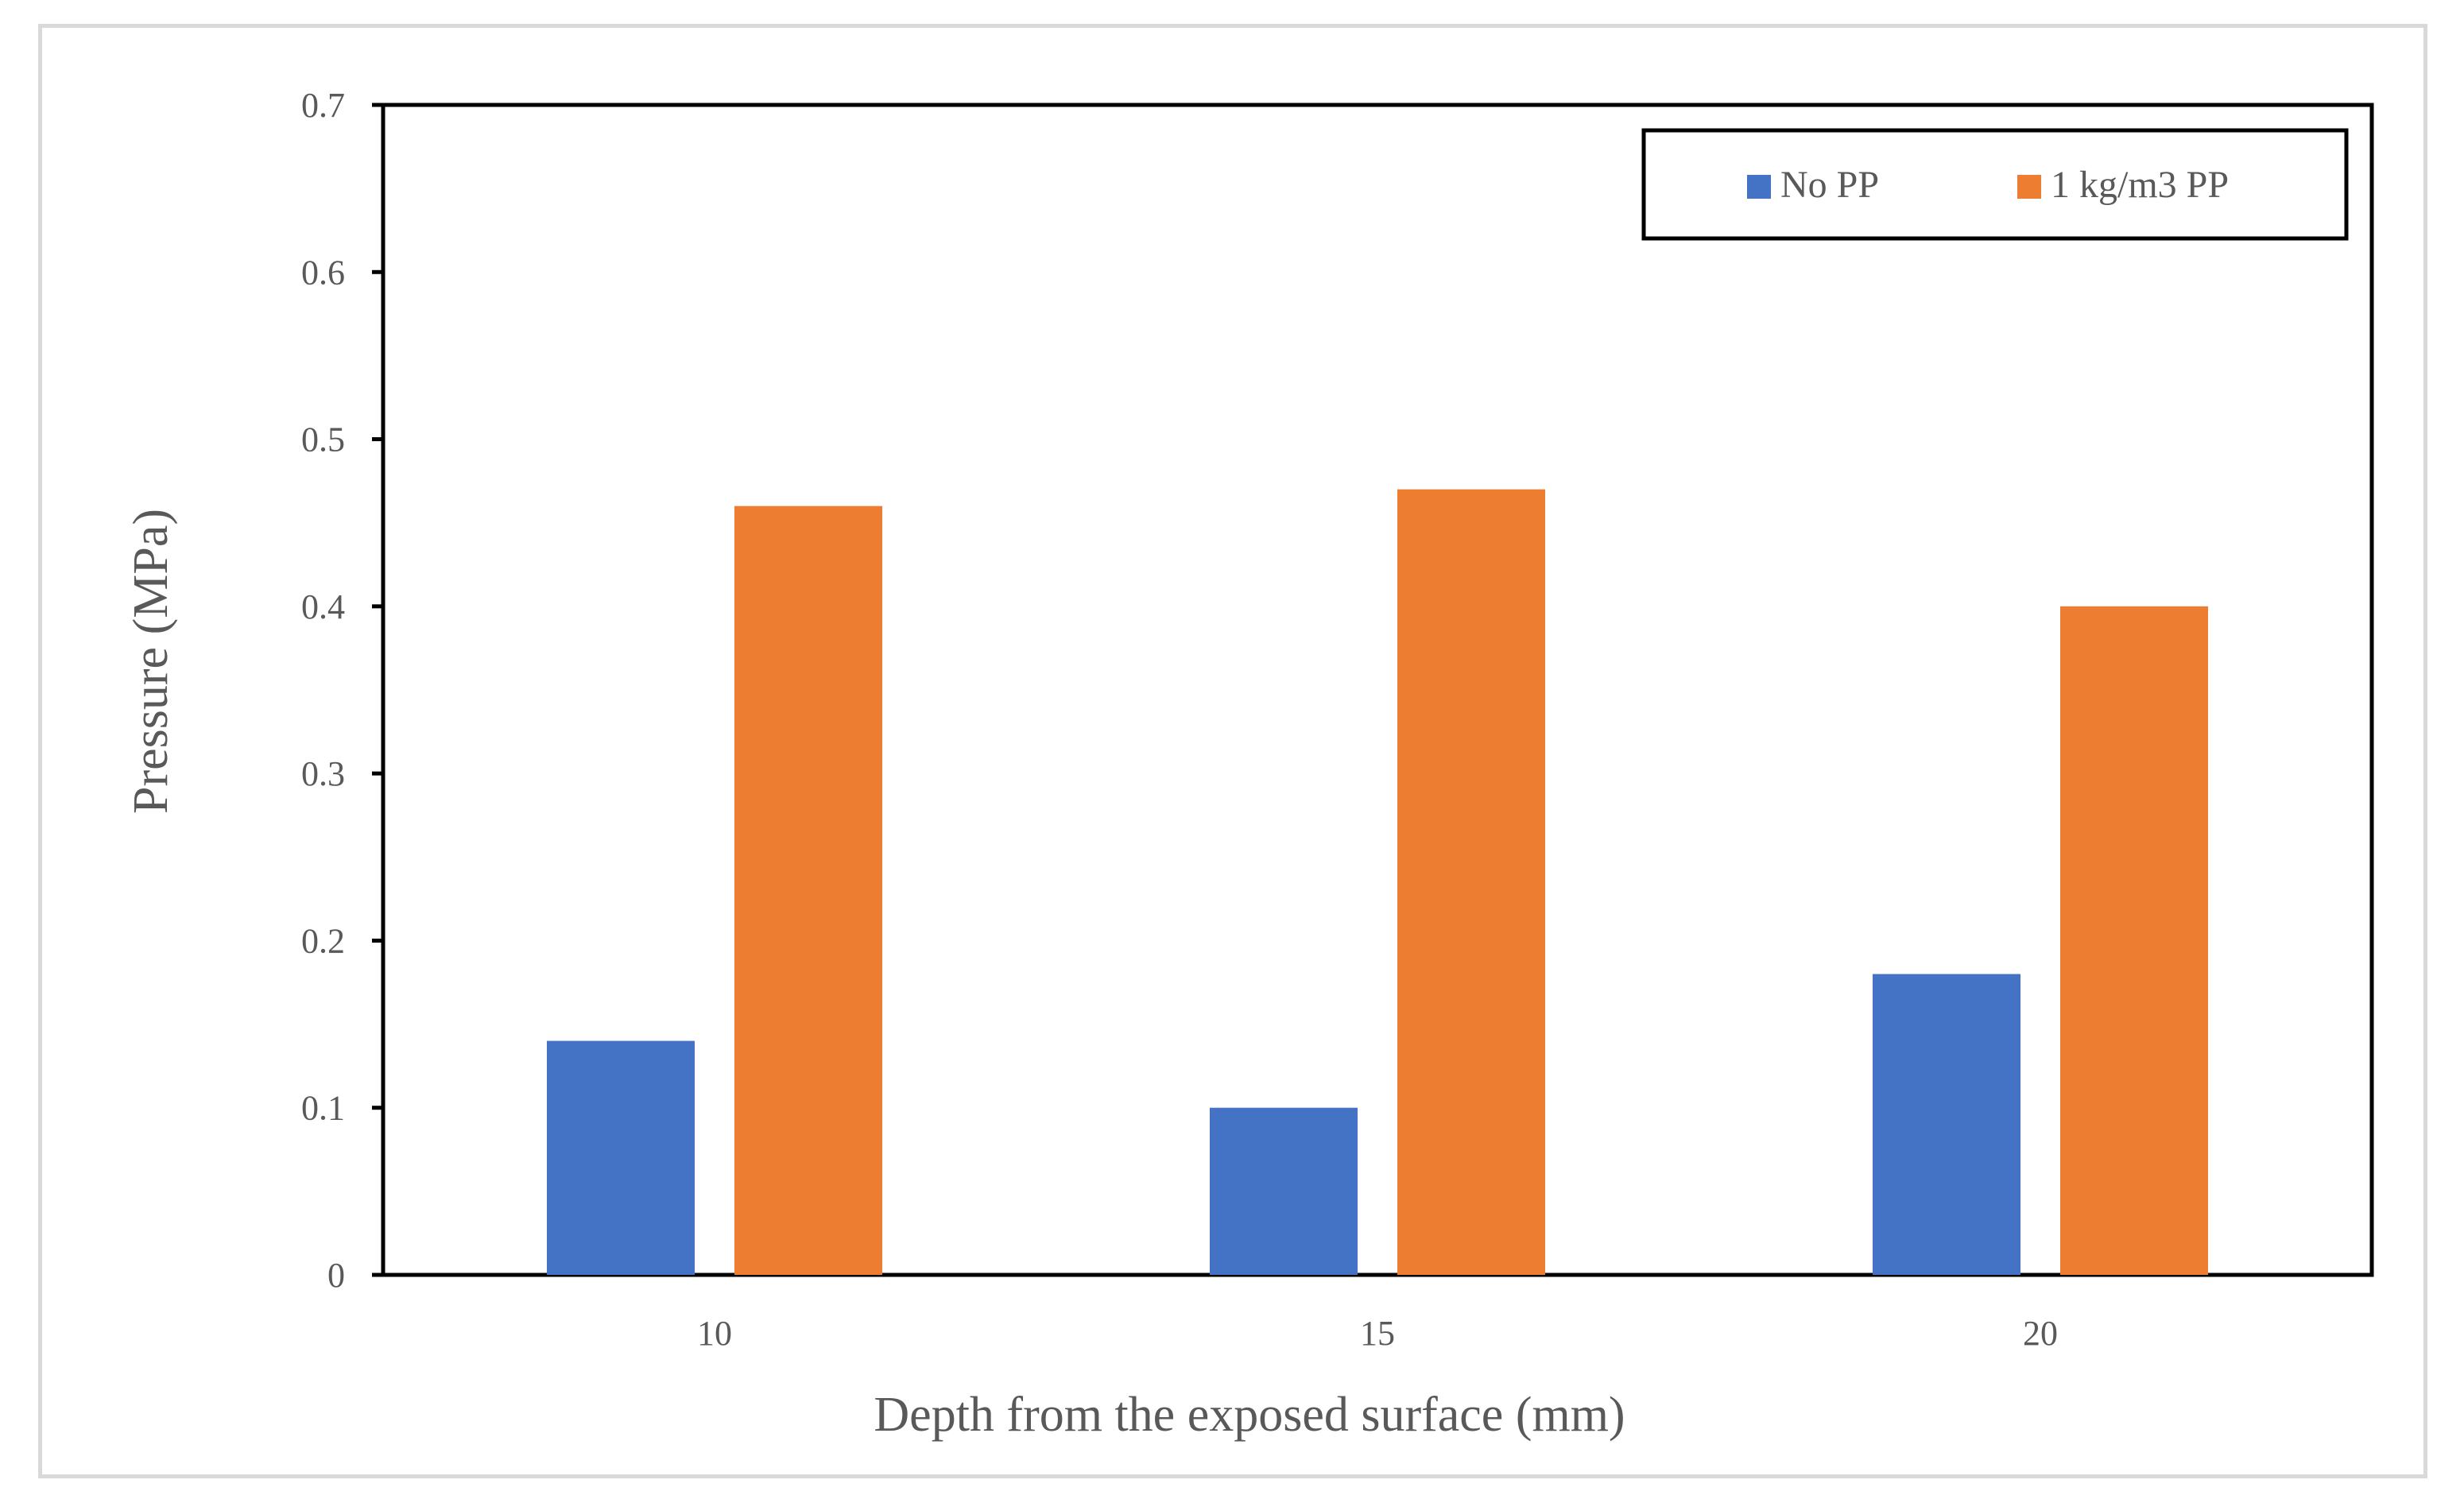  What do you see at coordinates (2040, 1333) in the screenshot?
I see `x-tick-label: 20` at bounding box center [2040, 1333].